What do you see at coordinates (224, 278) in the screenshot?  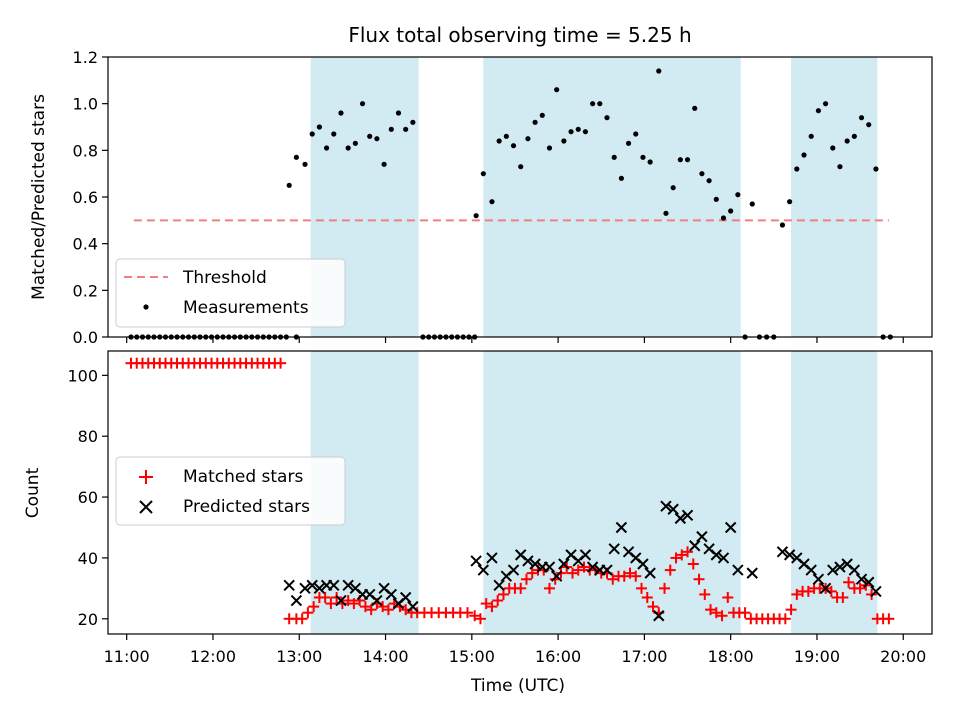 I see `legend-threshold-label: Threshold` at bounding box center [224, 278].